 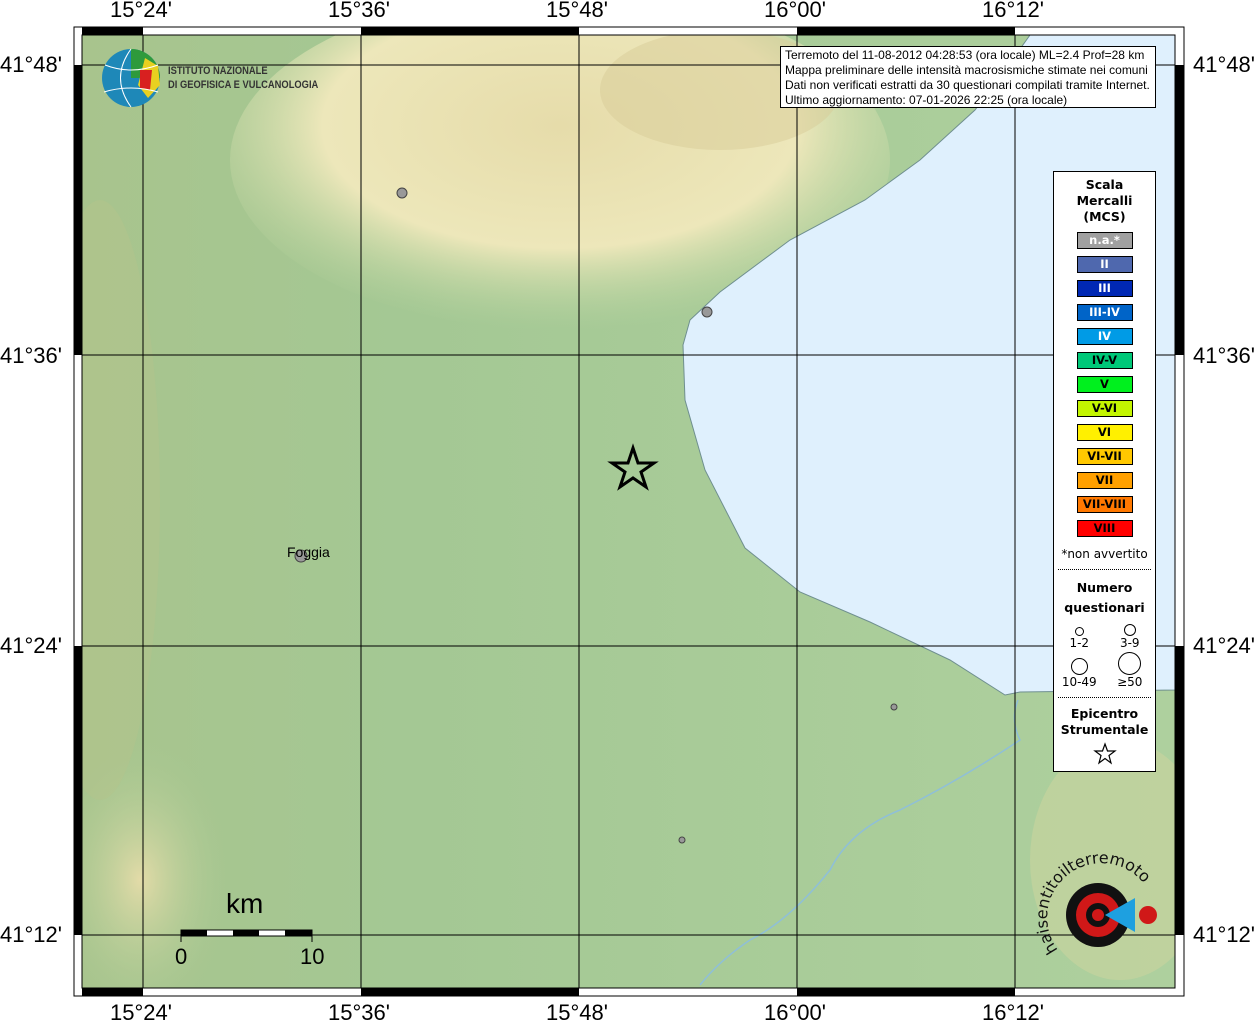 What do you see at coordinates (1104, 360) in the screenshot?
I see `intensity-swatch: IV-V` at bounding box center [1104, 360].